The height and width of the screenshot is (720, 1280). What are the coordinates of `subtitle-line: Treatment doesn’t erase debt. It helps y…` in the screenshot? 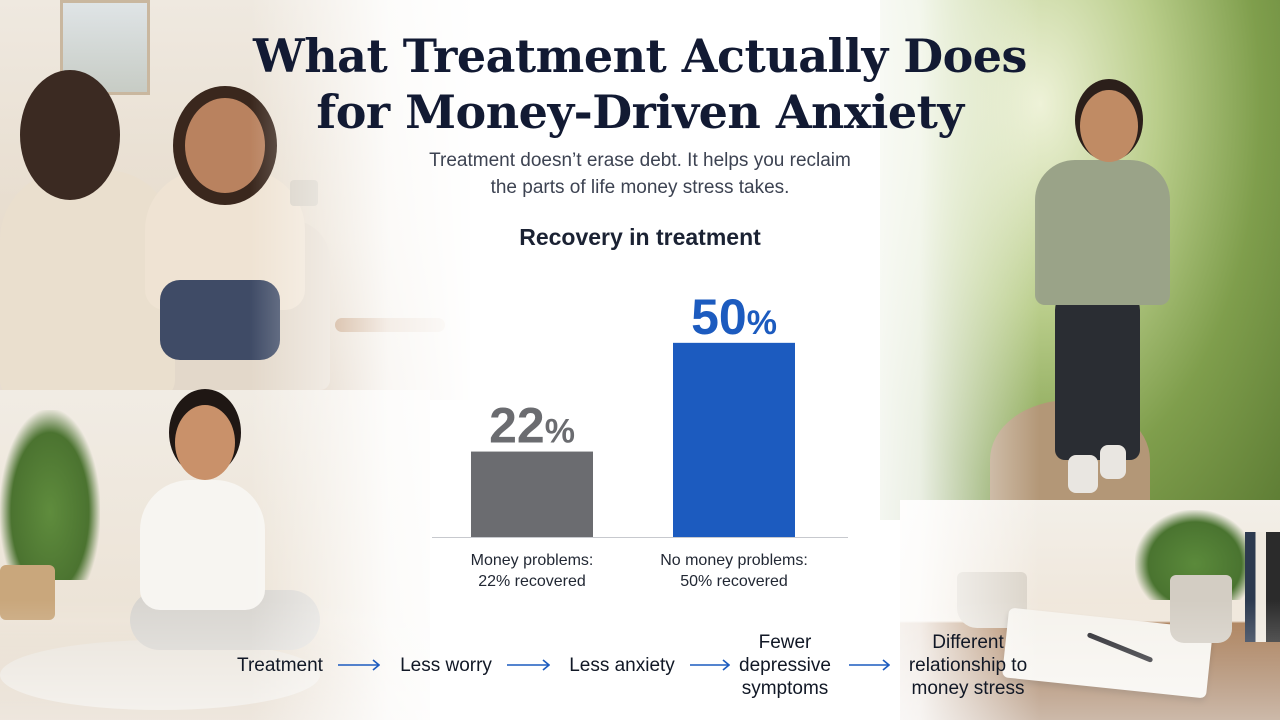 It's located at (640, 160).